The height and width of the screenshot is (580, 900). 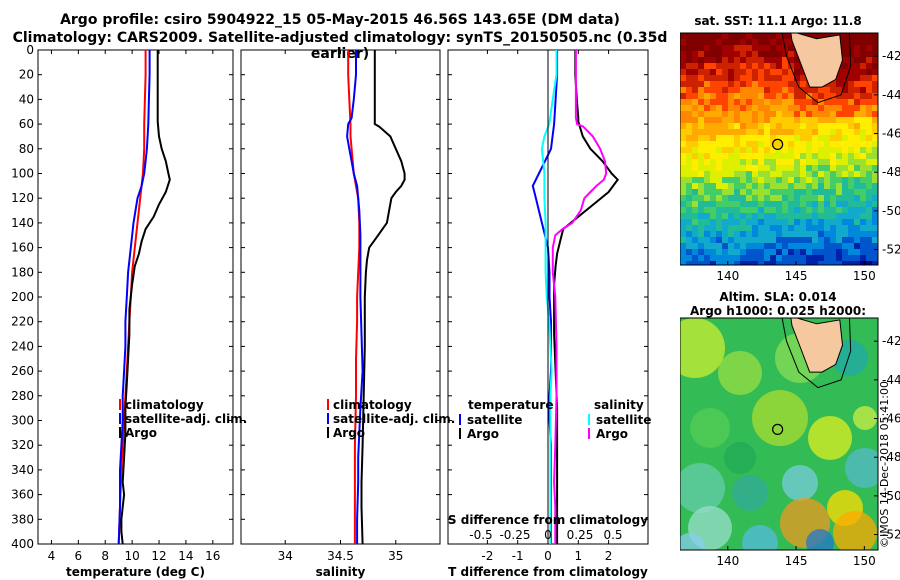 What do you see at coordinates (727, 561) in the screenshot?
I see `sla-xtick-label: 140` at bounding box center [727, 561].